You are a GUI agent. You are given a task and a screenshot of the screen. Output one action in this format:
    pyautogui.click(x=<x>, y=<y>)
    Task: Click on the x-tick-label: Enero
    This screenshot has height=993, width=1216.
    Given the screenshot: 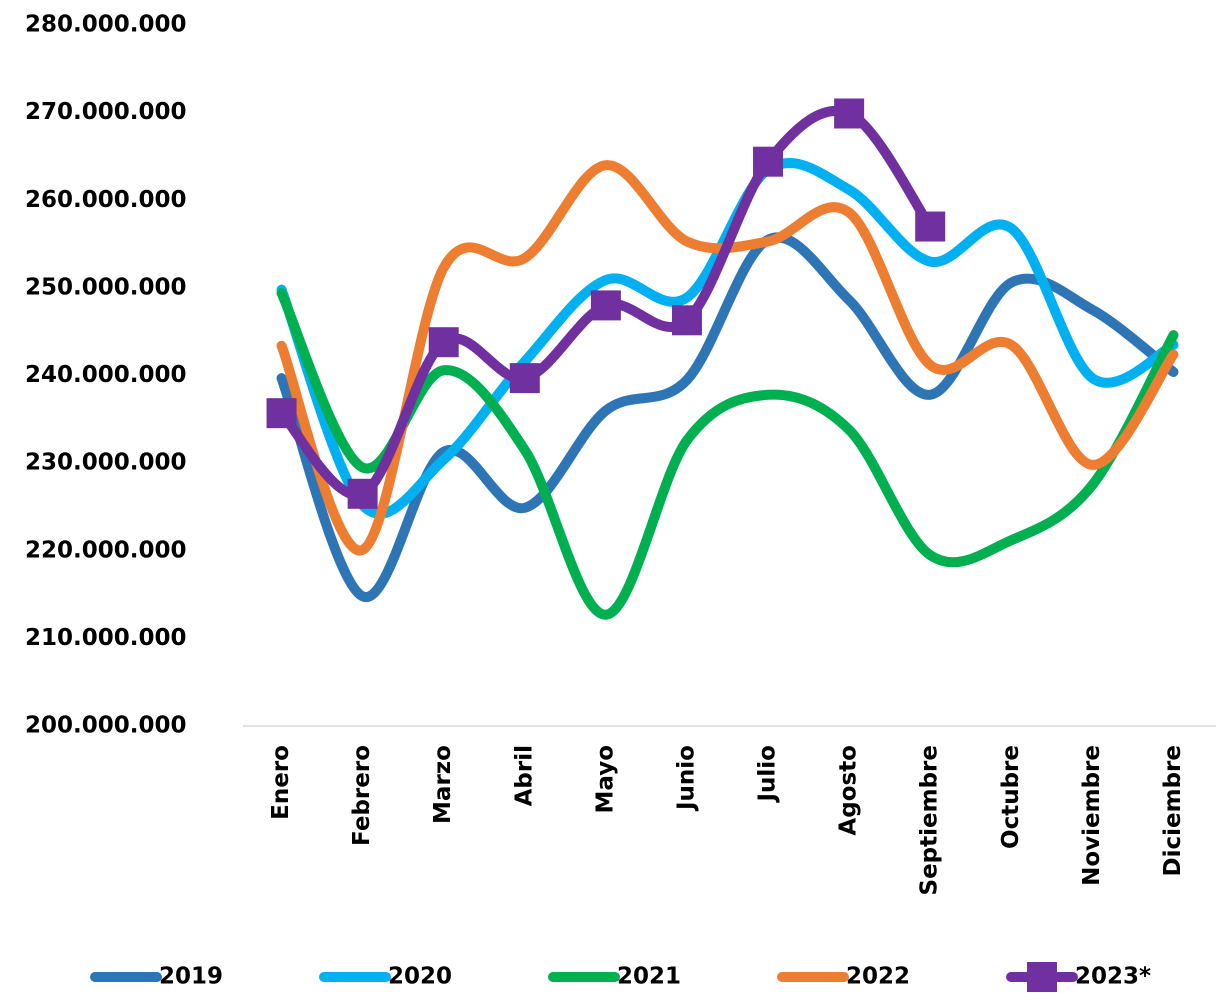 What is the action you would take?
    pyautogui.click(x=281, y=782)
    